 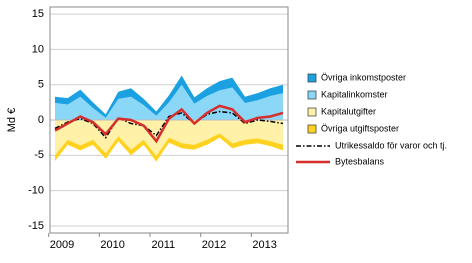 I want to click on y-tick-label: -5, so click(x=39, y=155).